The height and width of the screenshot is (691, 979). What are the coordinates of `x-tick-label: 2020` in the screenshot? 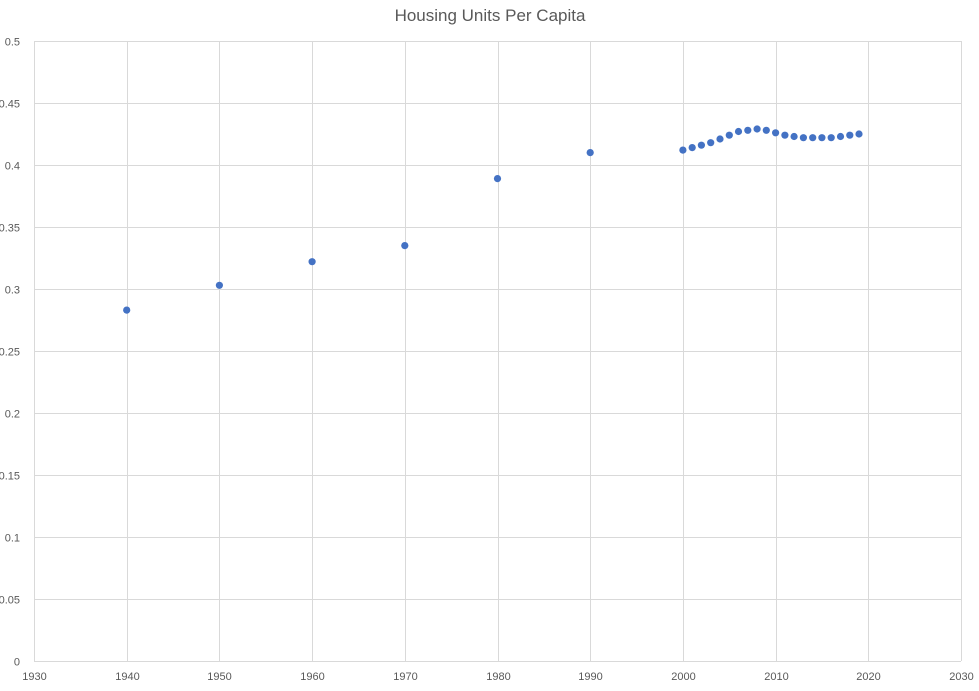 It's located at (868, 677).